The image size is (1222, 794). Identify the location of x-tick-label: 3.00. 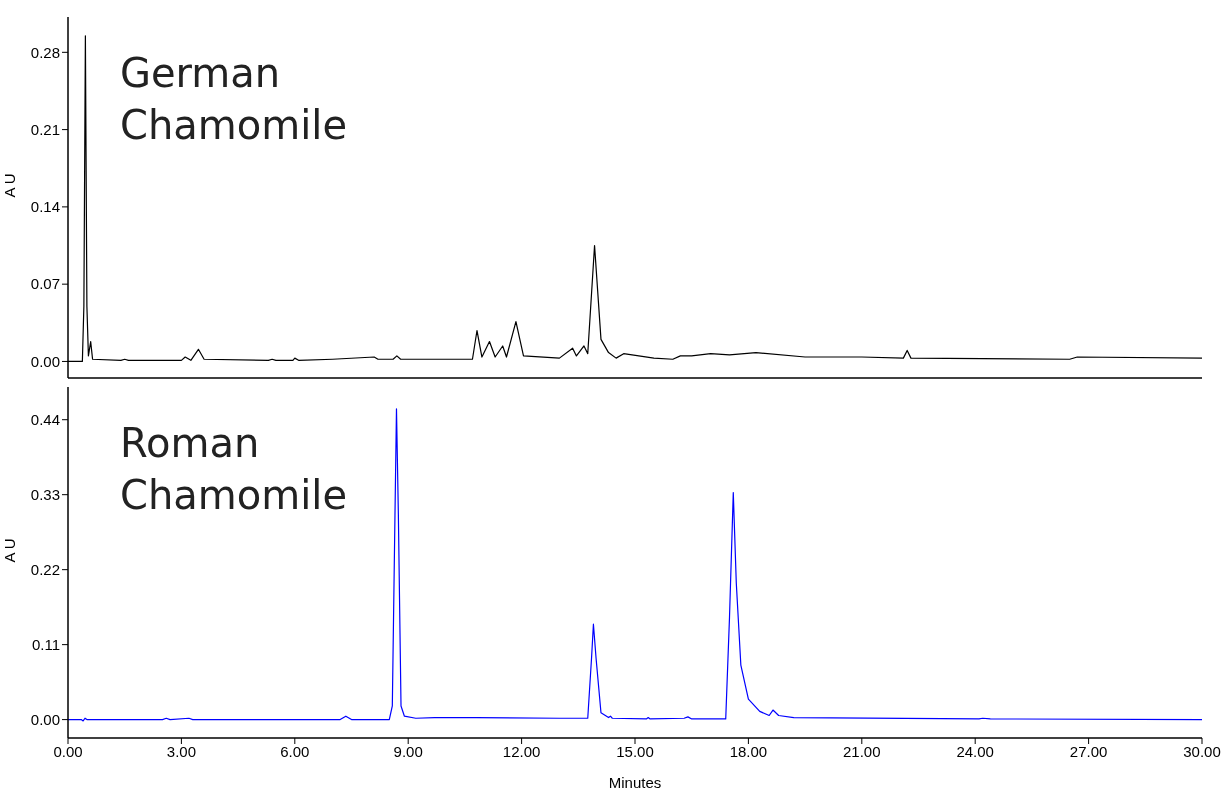
(181, 751).